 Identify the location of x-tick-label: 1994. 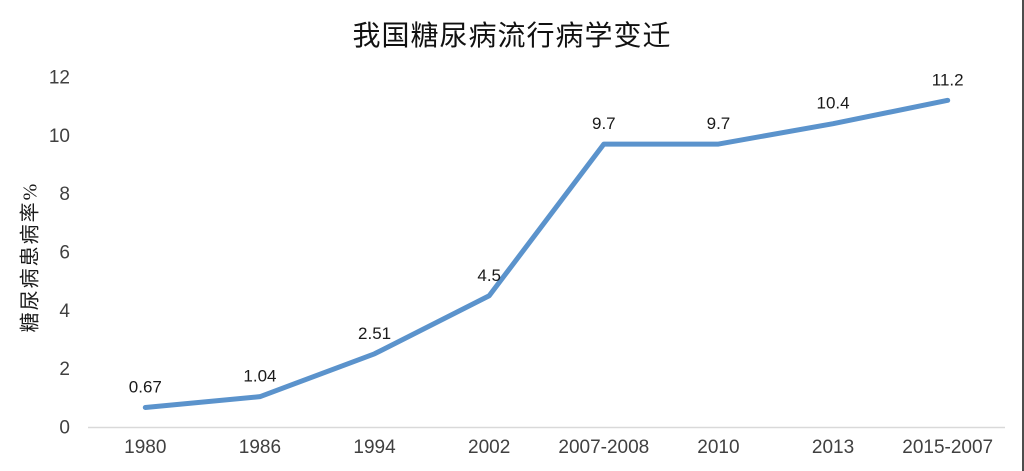
(374, 447).